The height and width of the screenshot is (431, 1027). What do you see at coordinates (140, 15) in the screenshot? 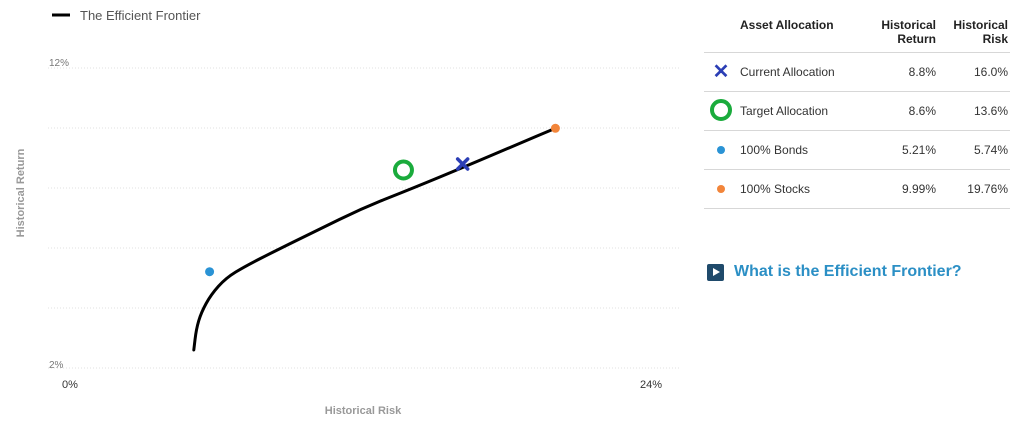
I see `legend-label: The Efficient Frontier` at bounding box center [140, 15].